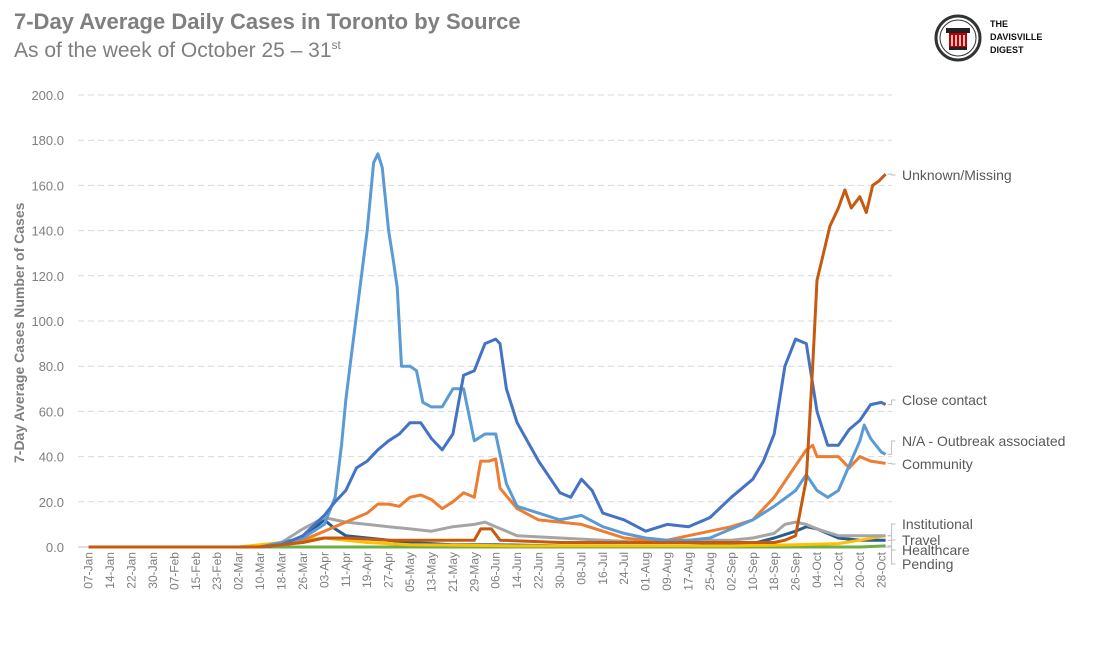 The height and width of the screenshot is (648, 1101). What do you see at coordinates (937, 524) in the screenshot?
I see `legend-label-institutional: Institutional` at bounding box center [937, 524].